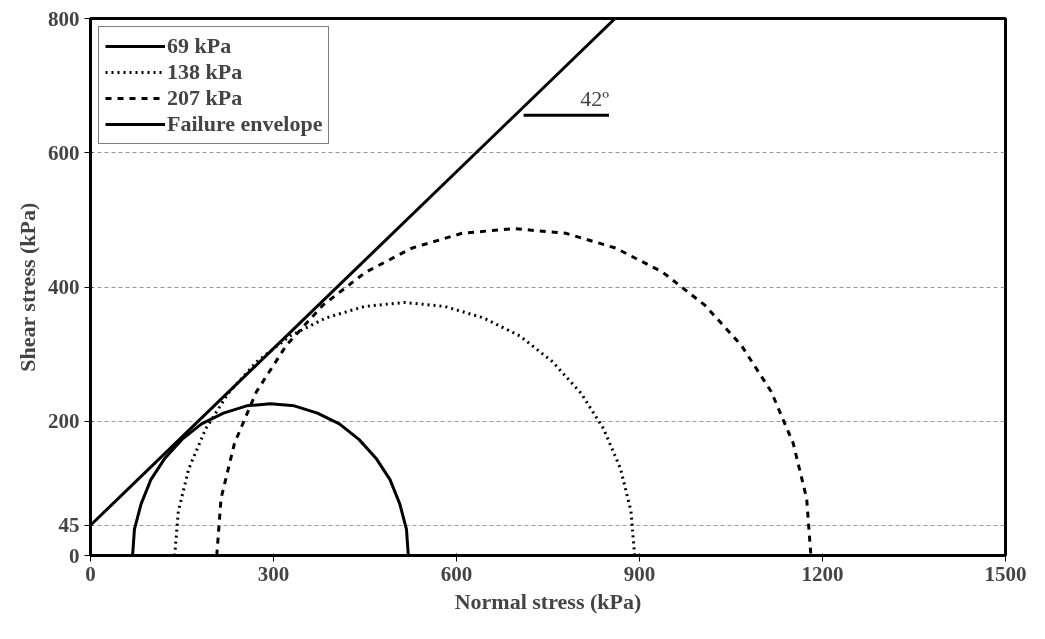 This screenshot has height=639, width=1045. Describe the element at coordinates (273, 573) in the screenshot. I see `x-tick-label: 300` at that location.